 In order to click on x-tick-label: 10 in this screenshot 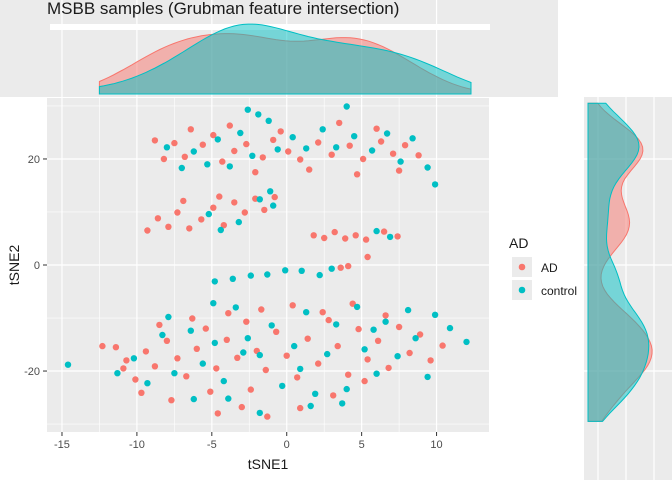, I will do `click(436, 445)`.